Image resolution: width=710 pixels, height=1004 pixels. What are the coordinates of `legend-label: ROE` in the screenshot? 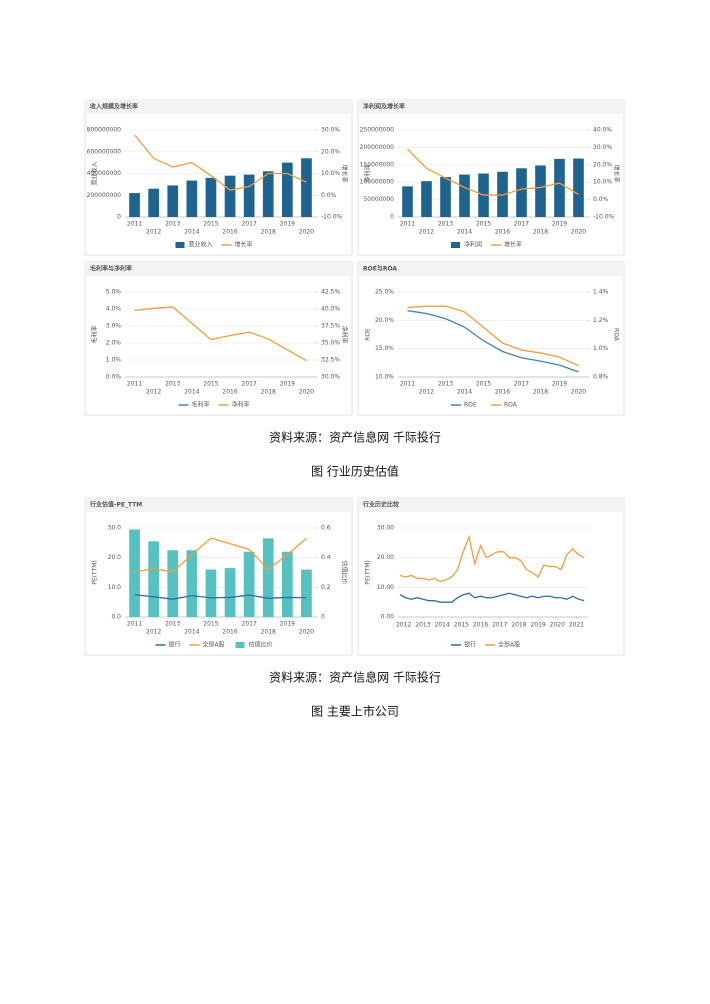 It's located at (470, 405).